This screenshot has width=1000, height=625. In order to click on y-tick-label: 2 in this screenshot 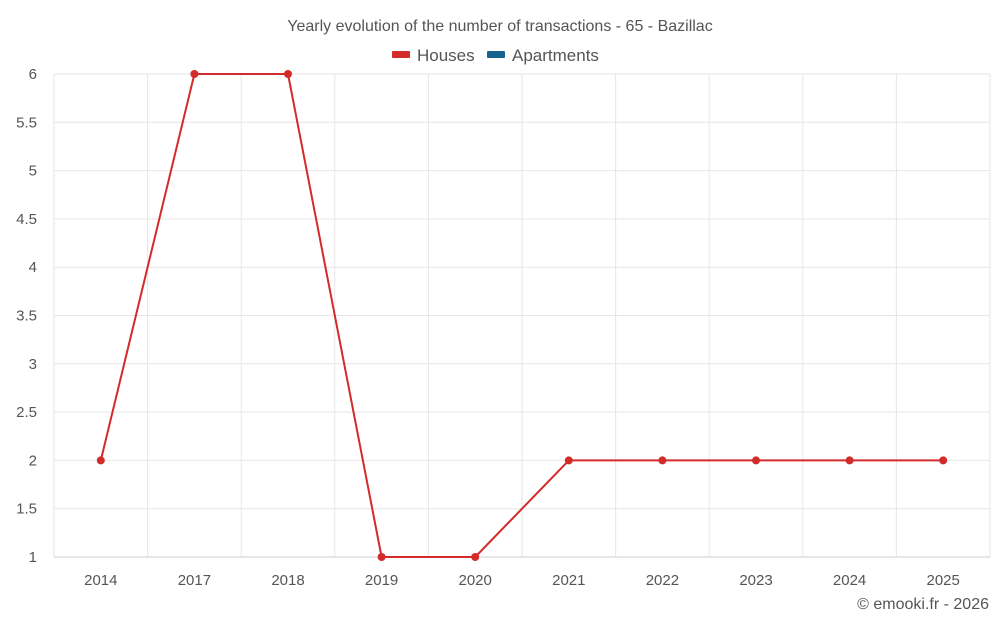, I will do `click(33, 460)`.